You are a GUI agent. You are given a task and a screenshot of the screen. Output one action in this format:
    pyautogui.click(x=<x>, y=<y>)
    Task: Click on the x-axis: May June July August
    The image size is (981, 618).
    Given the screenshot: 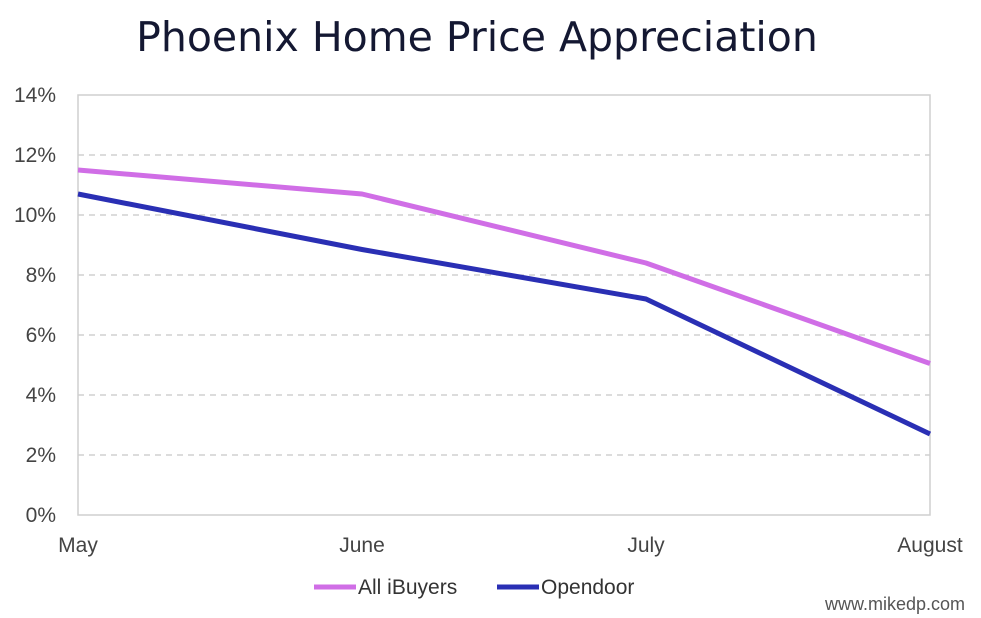 What is the action you would take?
    pyautogui.click(x=510, y=545)
    